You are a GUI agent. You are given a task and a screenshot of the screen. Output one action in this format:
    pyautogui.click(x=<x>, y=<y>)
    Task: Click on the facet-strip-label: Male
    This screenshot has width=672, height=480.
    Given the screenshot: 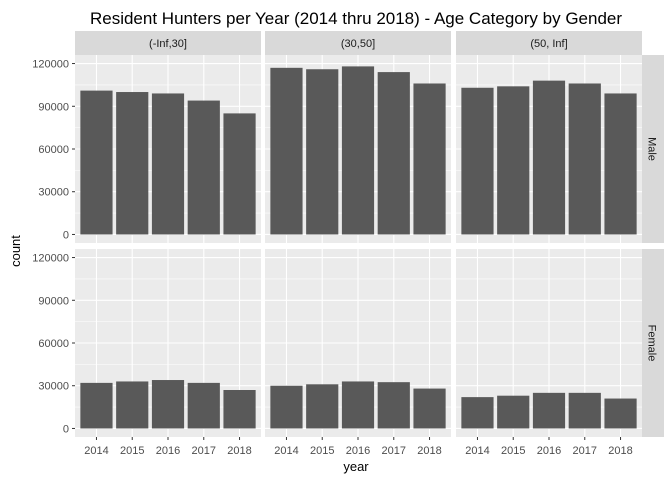 What is the action you would take?
    pyautogui.click(x=652, y=149)
    